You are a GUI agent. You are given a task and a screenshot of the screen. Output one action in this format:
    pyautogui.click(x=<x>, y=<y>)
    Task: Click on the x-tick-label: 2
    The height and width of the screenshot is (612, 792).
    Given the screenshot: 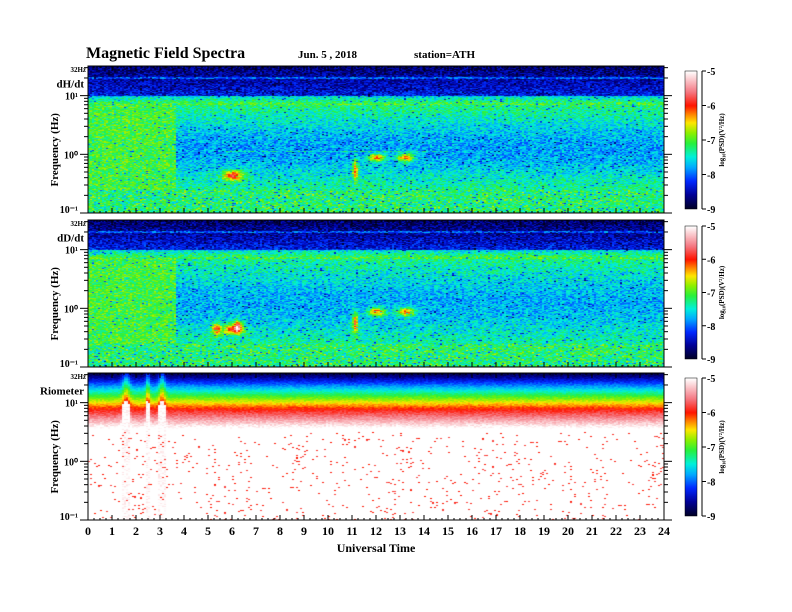 What is the action you would take?
    pyautogui.click(x=136, y=531)
    